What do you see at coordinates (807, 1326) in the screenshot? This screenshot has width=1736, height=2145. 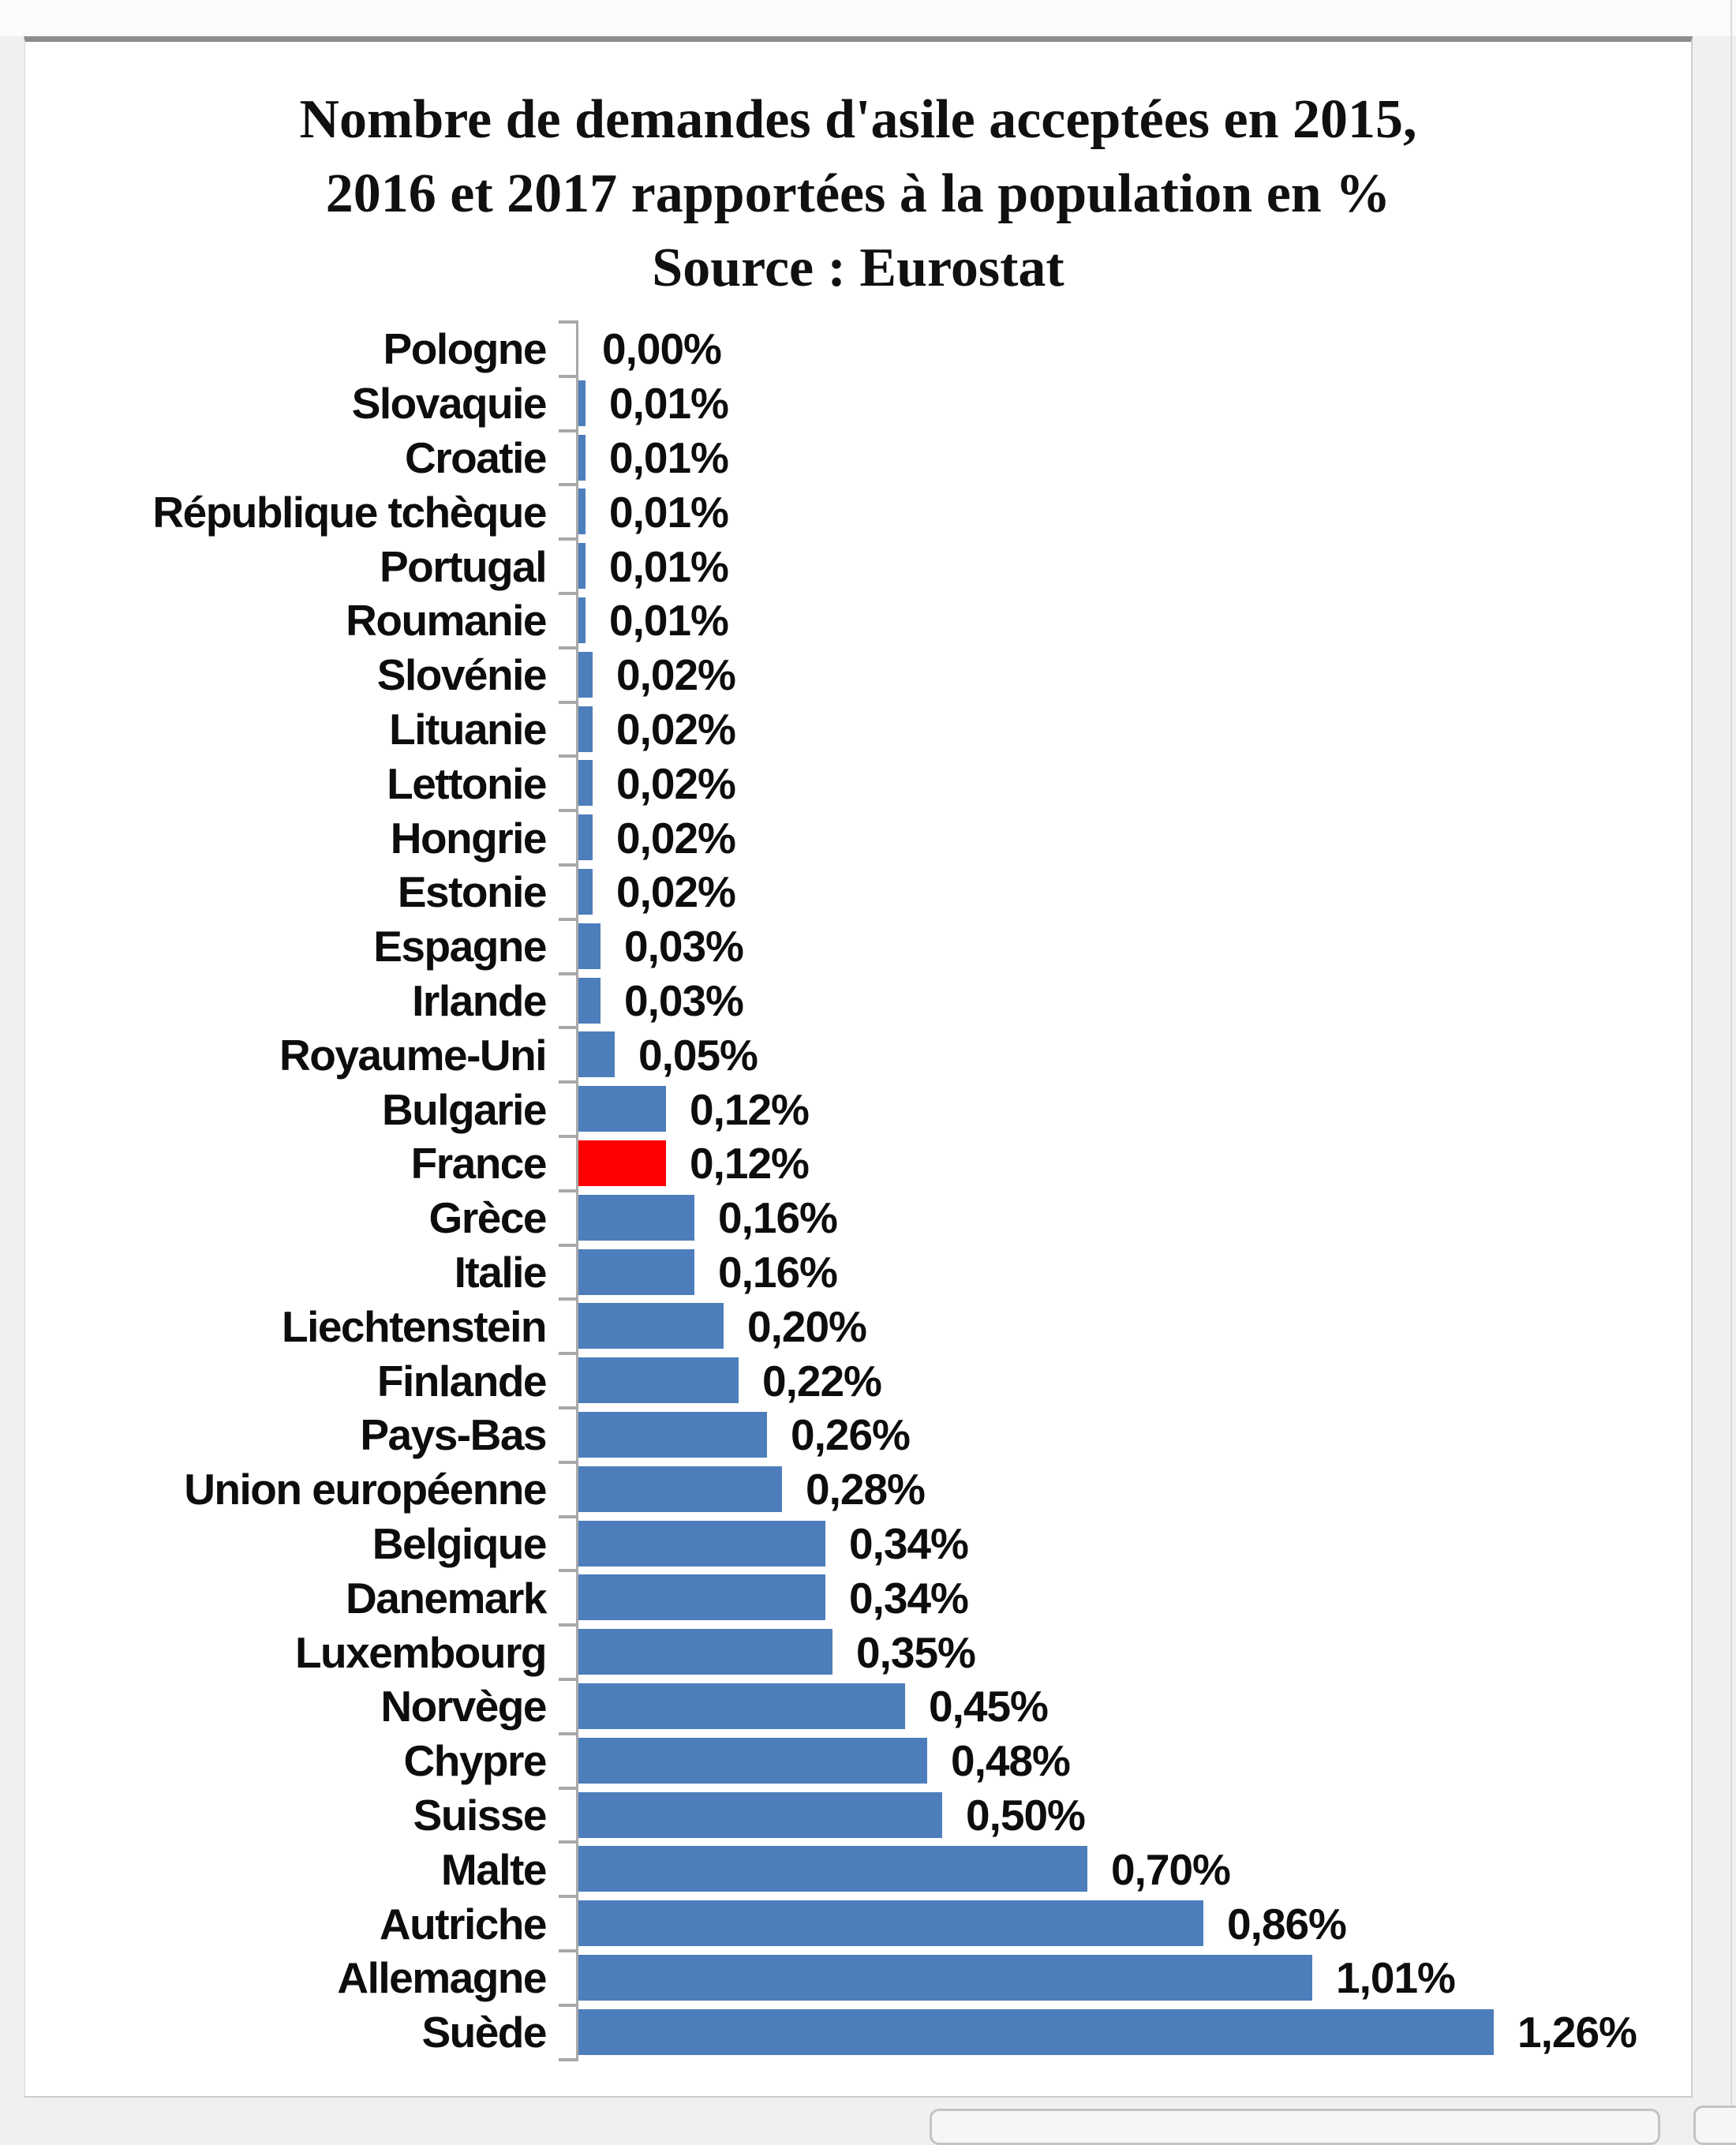 I see `value-label: 0,20%` at bounding box center [807, 1326].